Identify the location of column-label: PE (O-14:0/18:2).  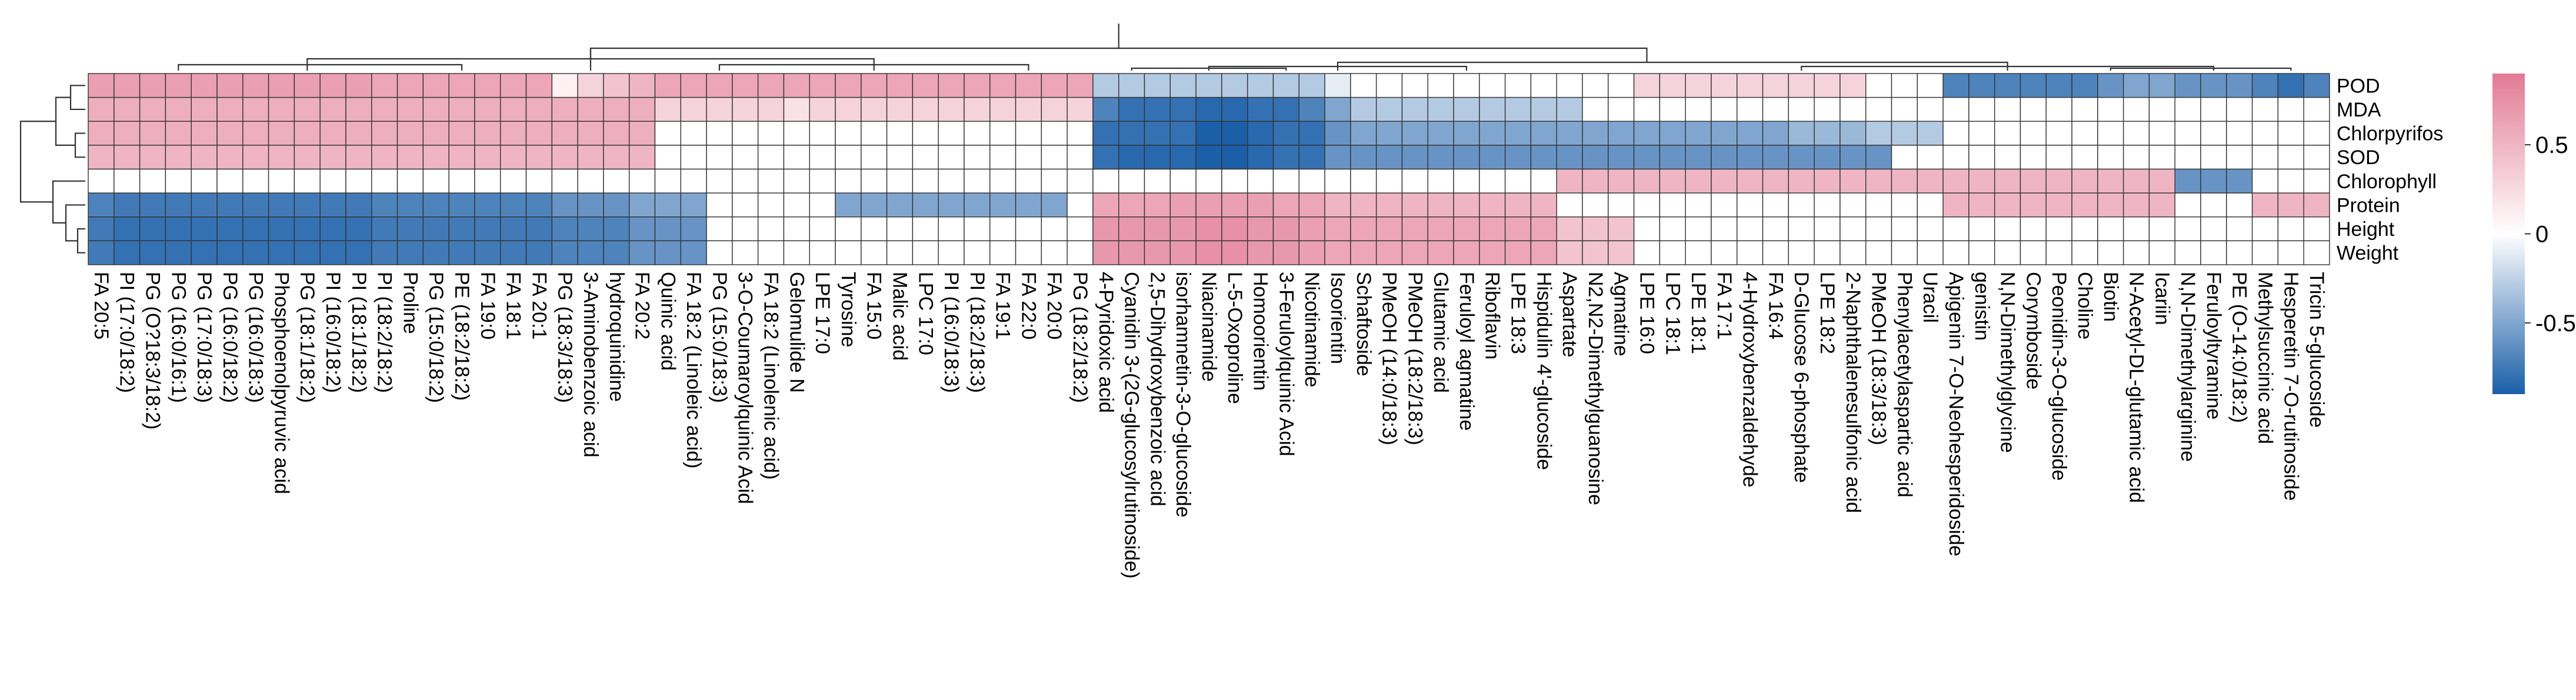
(2239, 347).